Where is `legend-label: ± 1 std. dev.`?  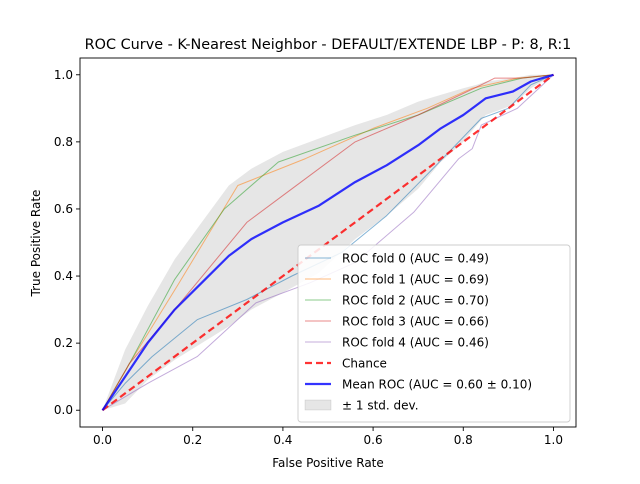
legend-label: ± 1 std. dev. is located at coordinates (380, 406).